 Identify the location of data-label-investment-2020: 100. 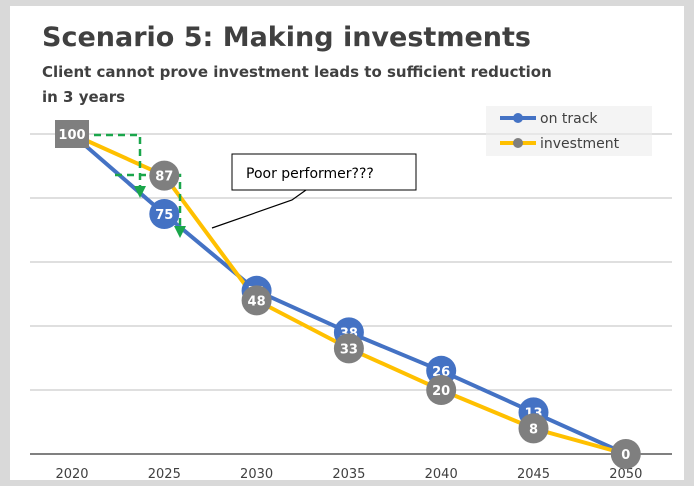
(71, 135).